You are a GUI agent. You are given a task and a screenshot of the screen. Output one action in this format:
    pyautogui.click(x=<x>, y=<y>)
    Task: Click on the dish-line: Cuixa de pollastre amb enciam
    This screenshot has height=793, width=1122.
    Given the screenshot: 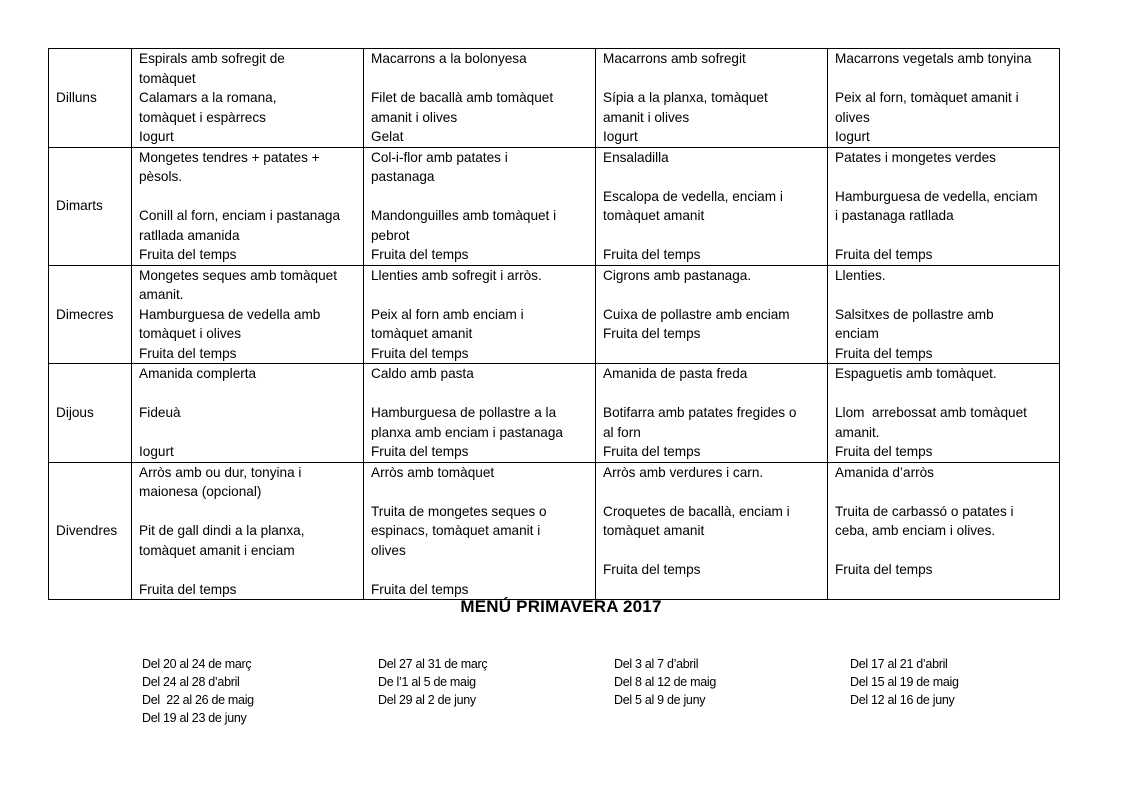 What is the action you would take?
    pyautogui.click(x=696, y=314)
    